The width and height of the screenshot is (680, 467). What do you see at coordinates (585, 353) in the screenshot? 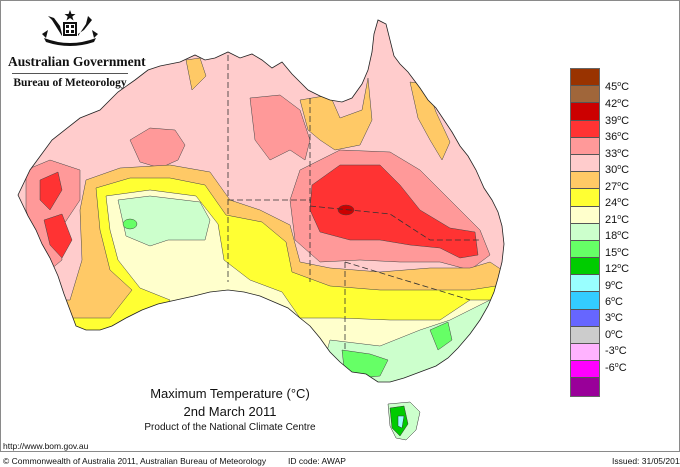
I see `legend-swatch-neg3` at bounding box center [585, 353].